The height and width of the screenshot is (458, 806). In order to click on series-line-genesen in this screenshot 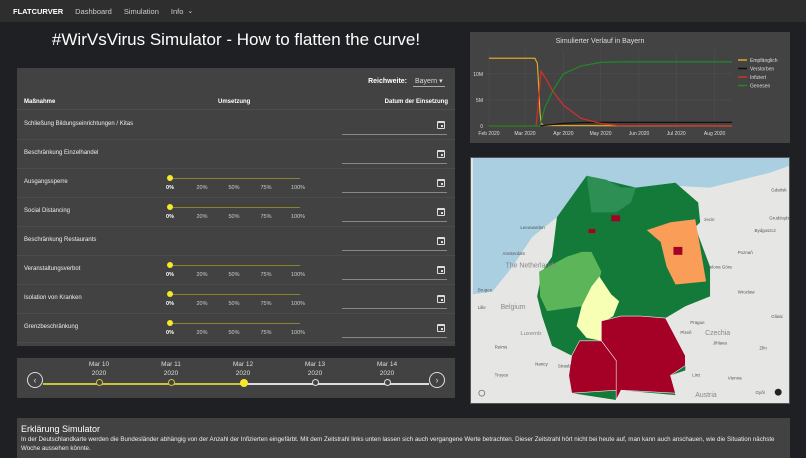, I will do `click(610, 94)`.